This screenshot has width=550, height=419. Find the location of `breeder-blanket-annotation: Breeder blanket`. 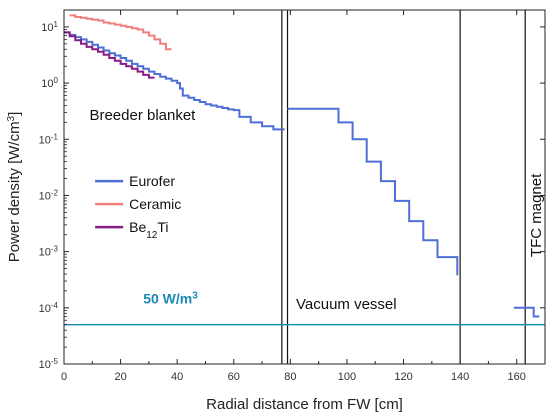

breeder-blanket-annotation: Breeder blanket is located at coordinates (142, 115).